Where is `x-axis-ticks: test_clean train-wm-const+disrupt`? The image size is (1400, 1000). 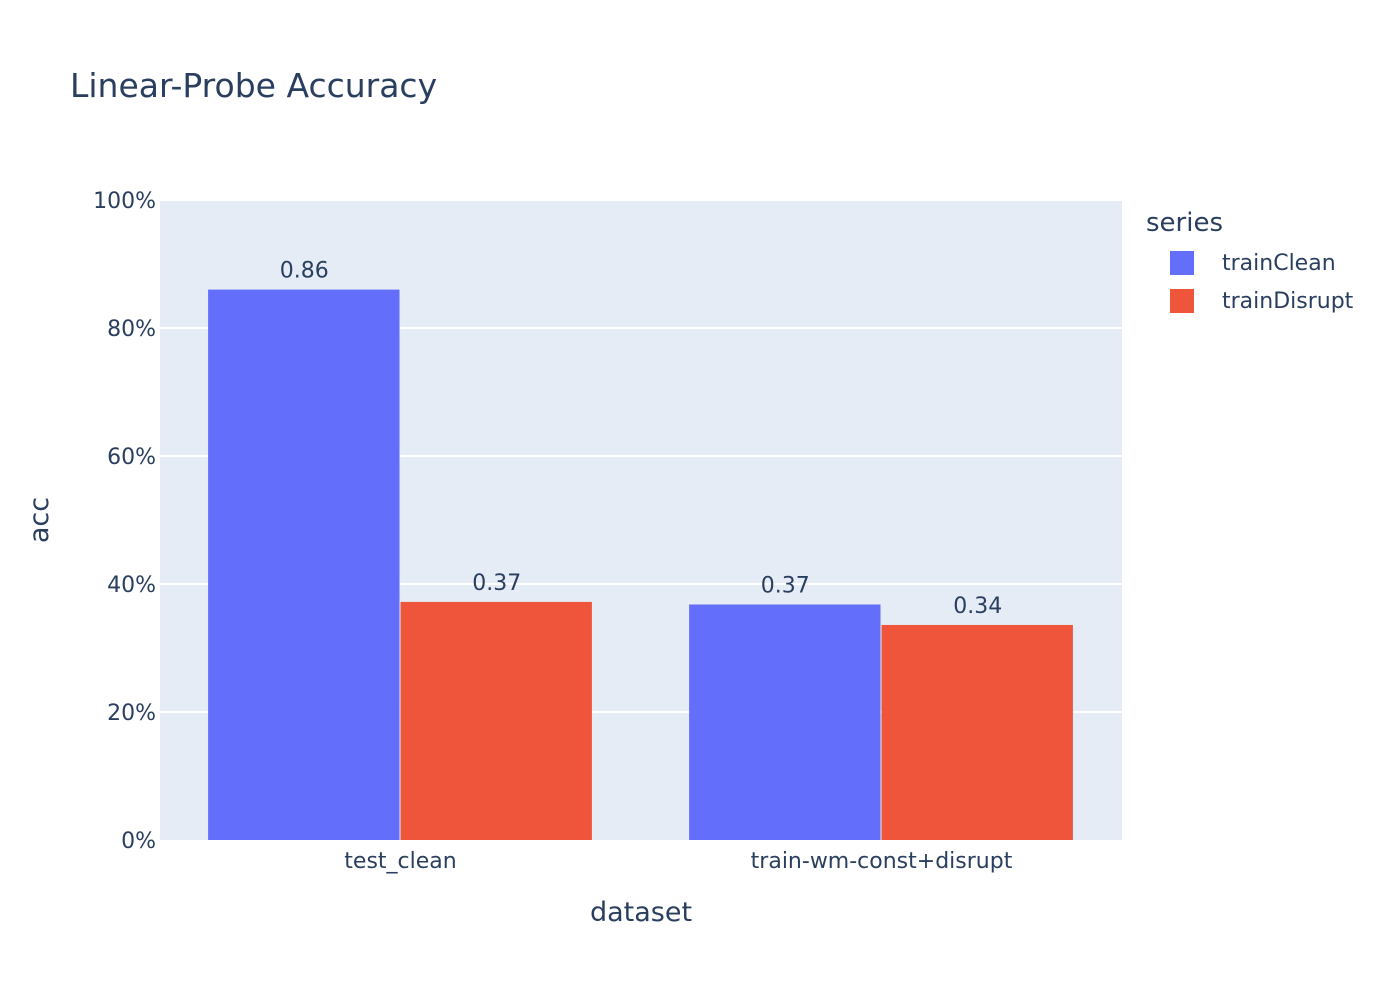
x-axis-ticks: test_clean train-wm-const+disrupt is located at coordinates (678, 861).